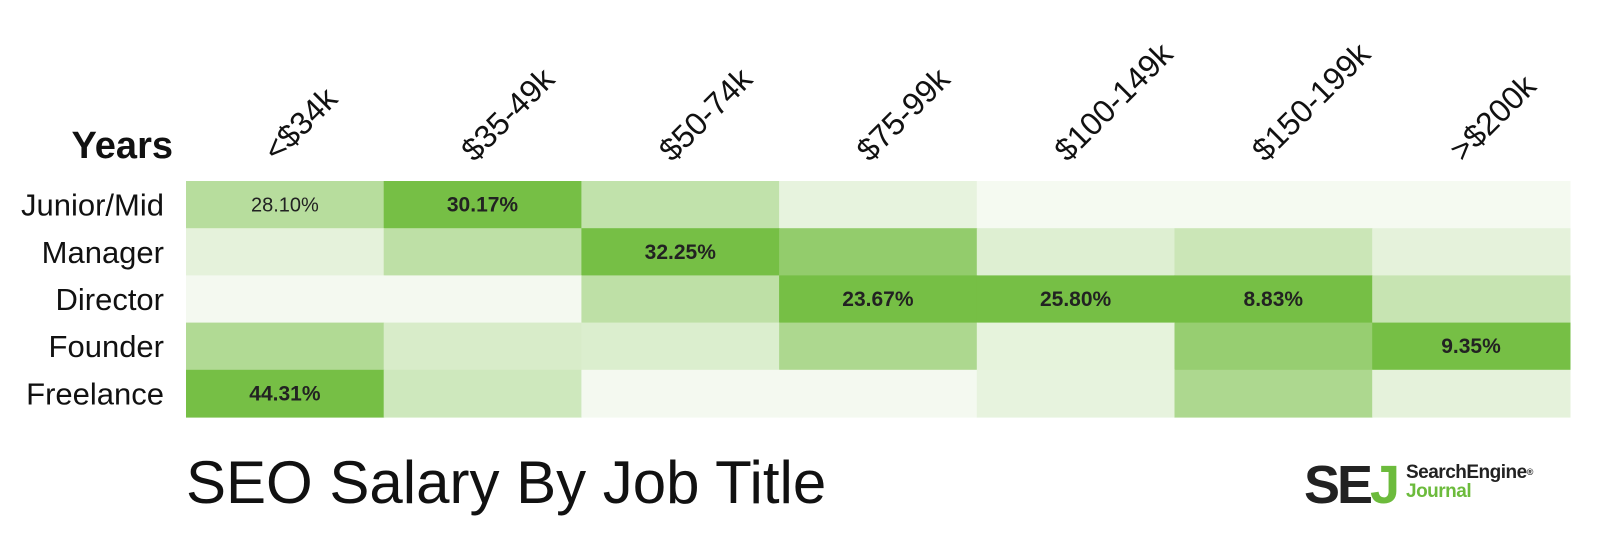 This screenshot has height=555, width=1600. Describe the element at coordinates (122, 146) in the screenshot. I see `row-header: Years` at that location.